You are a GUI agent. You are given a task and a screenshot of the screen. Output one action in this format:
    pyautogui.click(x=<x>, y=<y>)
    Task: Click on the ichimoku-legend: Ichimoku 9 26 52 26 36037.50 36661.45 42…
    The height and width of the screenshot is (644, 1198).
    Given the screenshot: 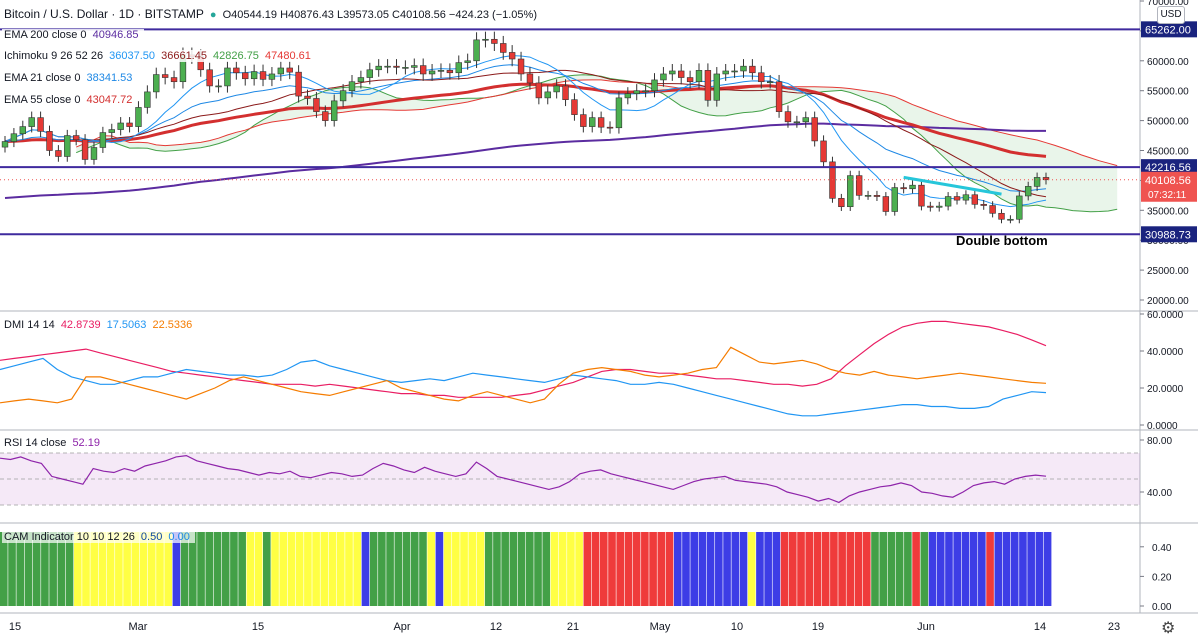 What is the action you would take?
    pyautogui.click(x=159, y=56)
    